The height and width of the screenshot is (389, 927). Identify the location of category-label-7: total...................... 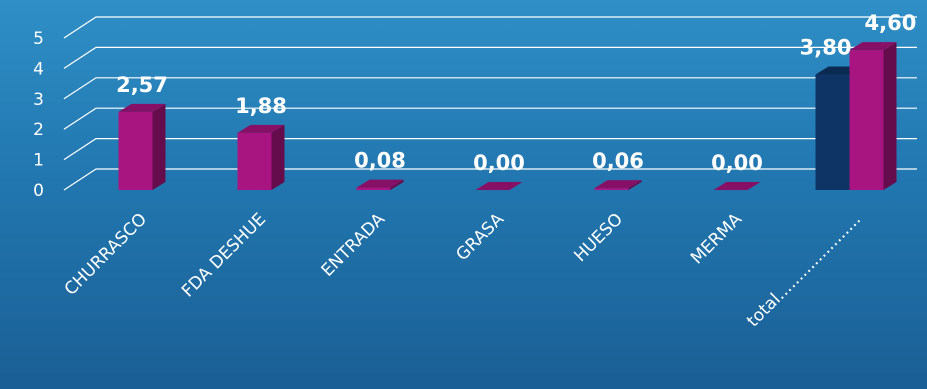
(804, 270).